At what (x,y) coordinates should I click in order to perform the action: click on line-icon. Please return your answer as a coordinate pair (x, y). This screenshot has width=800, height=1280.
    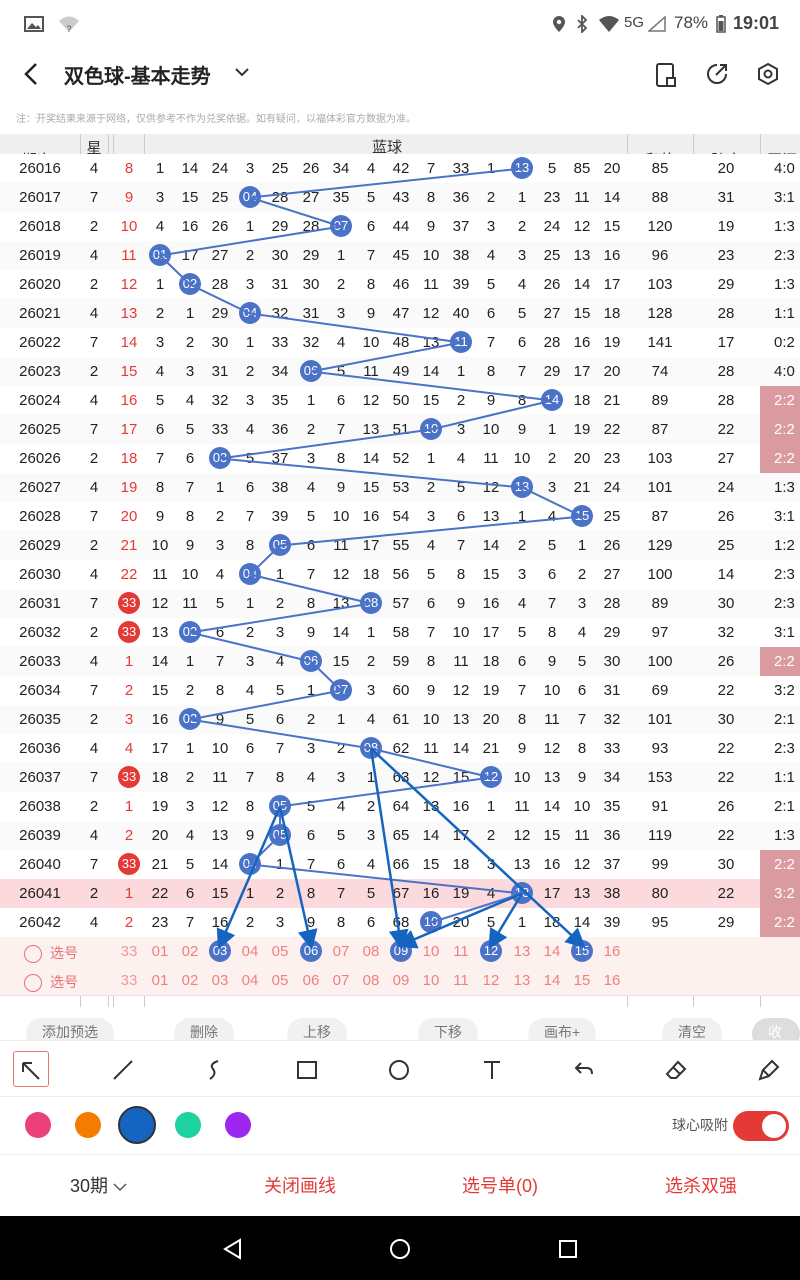
    Looking at the image, I should click on (123, 1069).